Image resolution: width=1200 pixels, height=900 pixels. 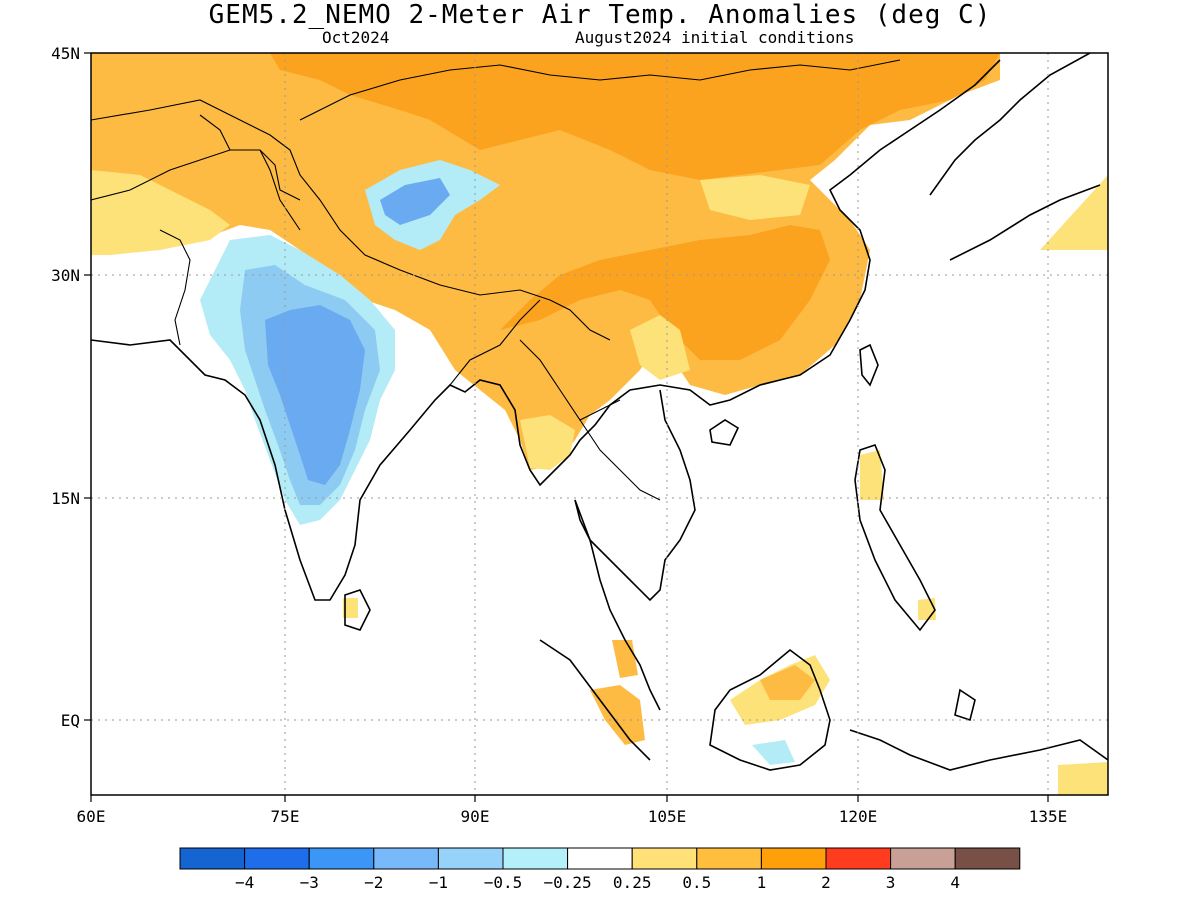 I want to click on colorbar: −4 −3 −2 −1 −0.5 −0.25 0.25 0.5 1 2 3 4, so click(x=600, y=869).